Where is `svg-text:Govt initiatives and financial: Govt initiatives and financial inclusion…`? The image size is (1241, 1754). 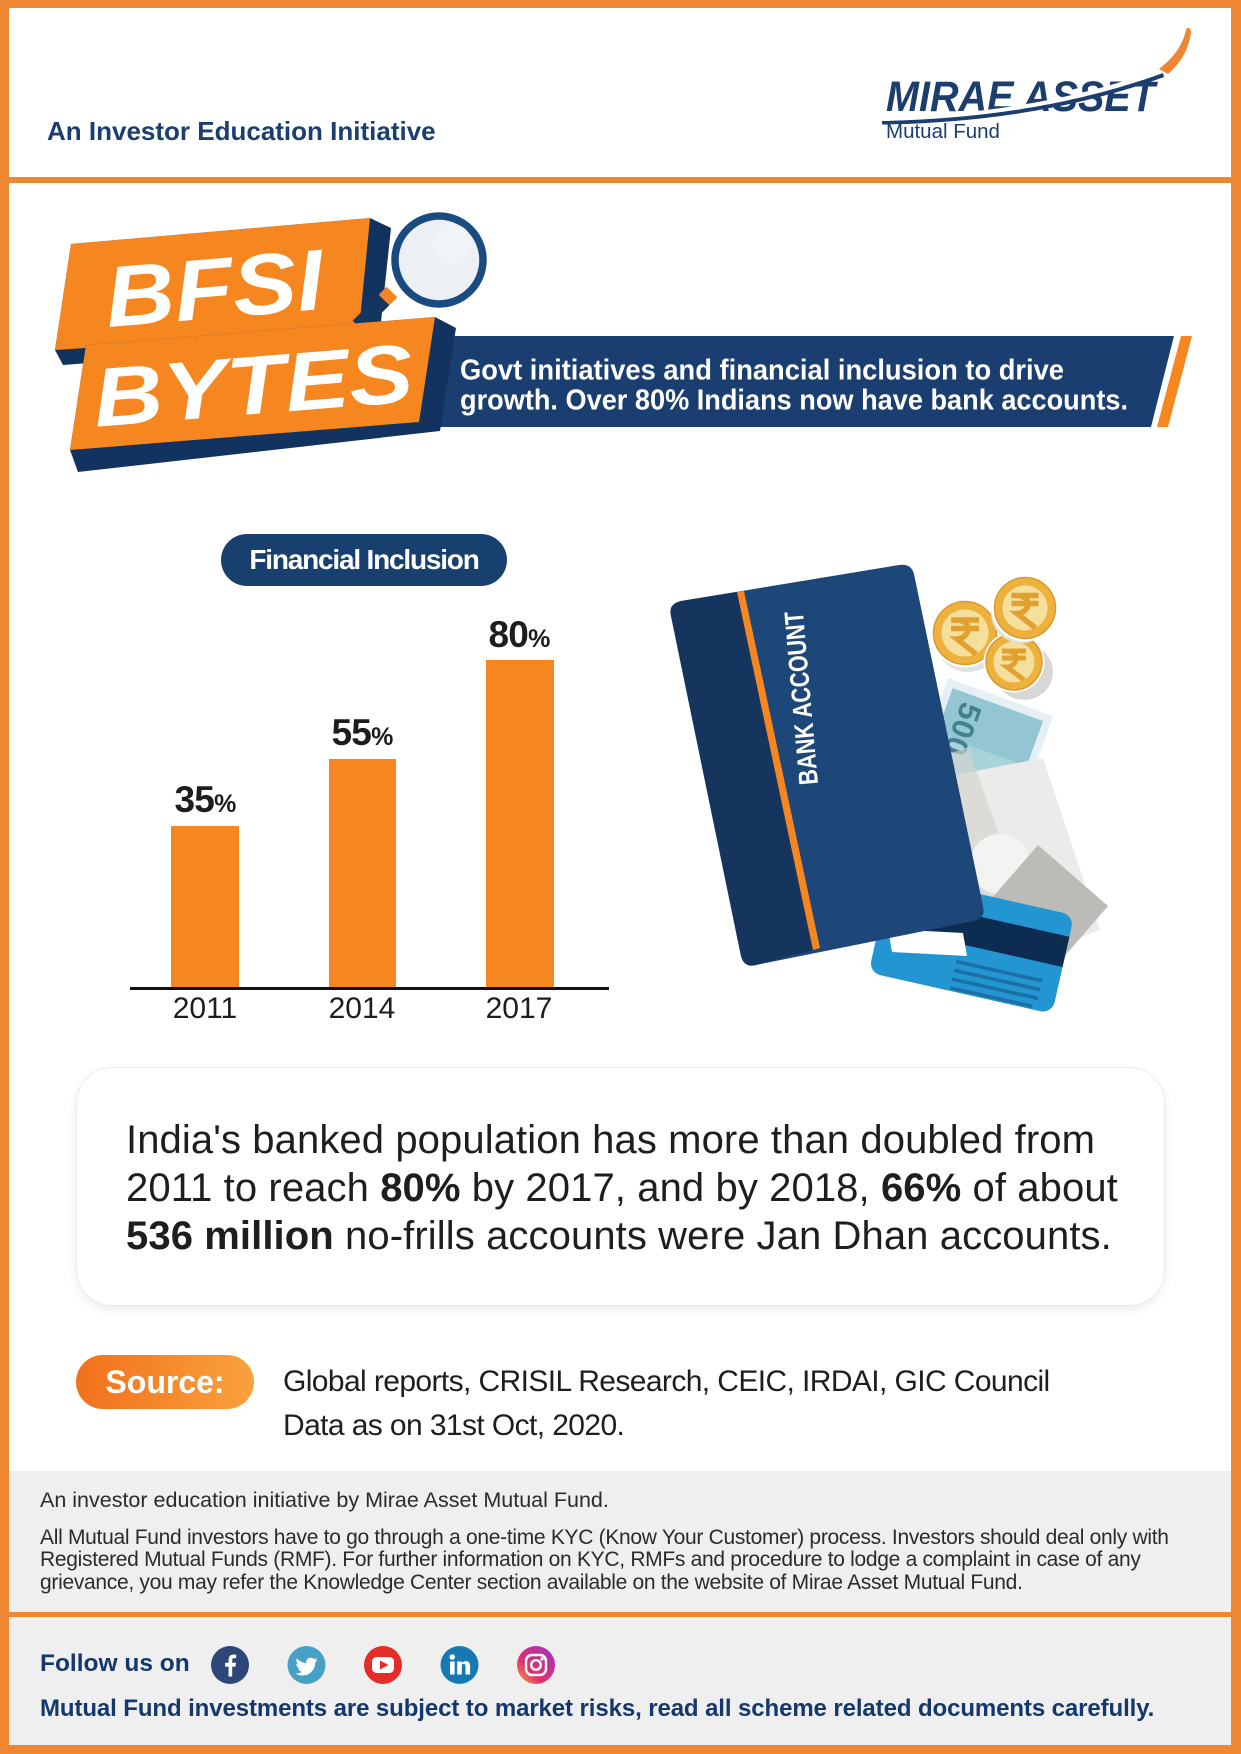 svg-text:Govt initiatives and financial: Govt initiatives and financial inclusion… is located at coordinates (762, 371).